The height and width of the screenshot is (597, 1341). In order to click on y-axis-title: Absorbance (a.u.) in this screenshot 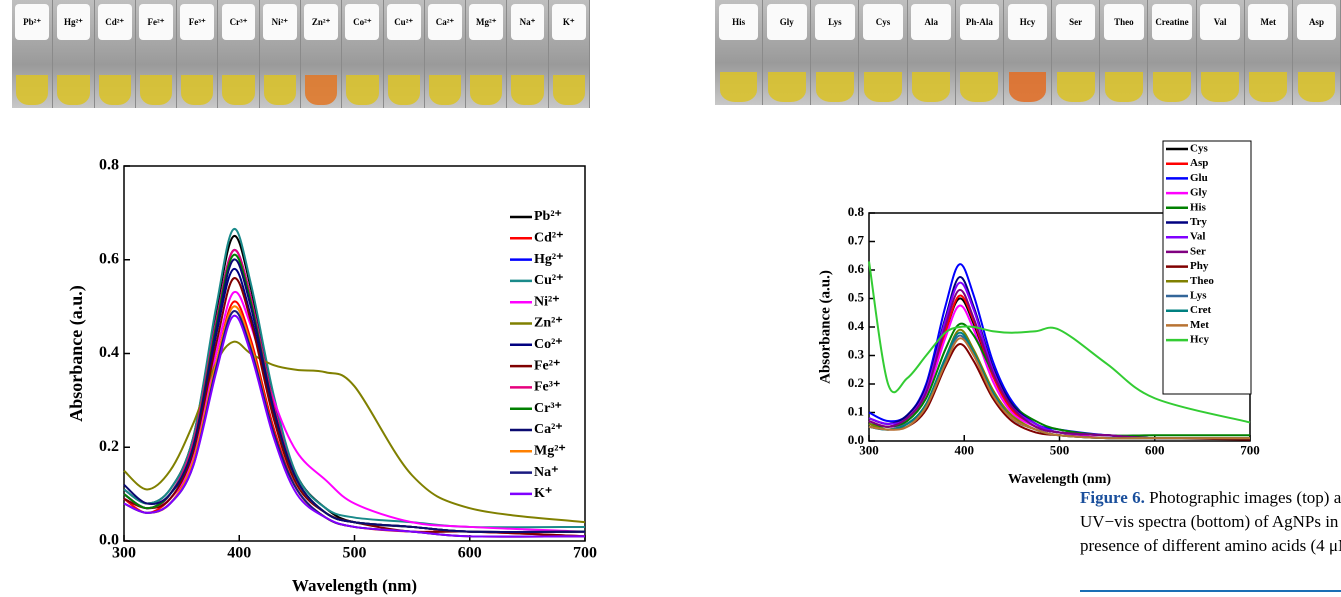, I will do `click(825, 327)`.